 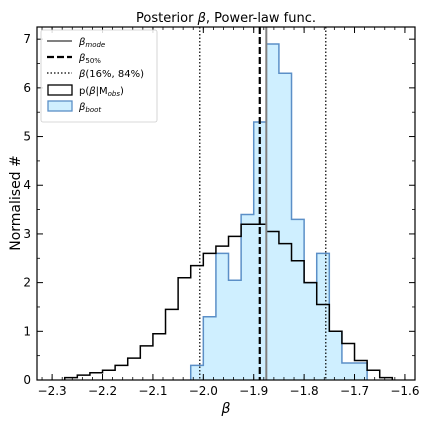 What do you see at coordinates (27, 88) in the screenshot?
I see `y-tick-label: 6` at bounding box center [27, 88].